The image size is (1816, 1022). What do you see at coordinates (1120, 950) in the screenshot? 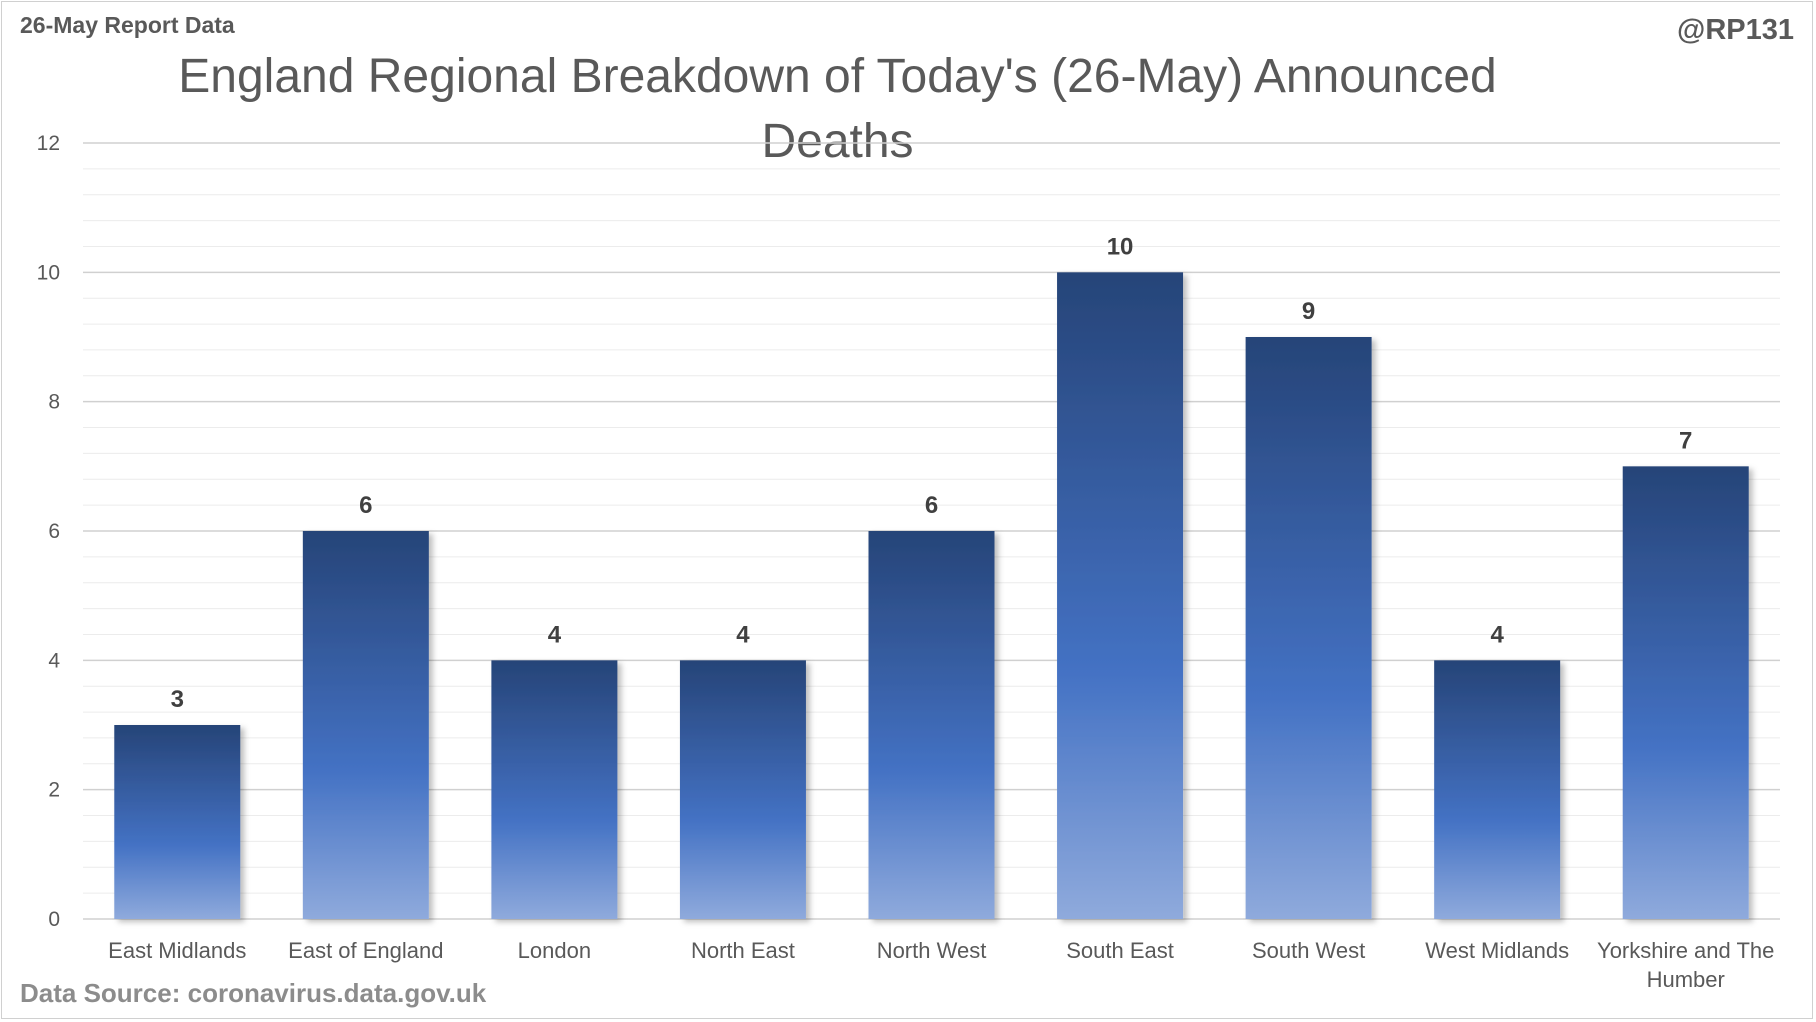
I see `category-label: South East` at bounding box center [1120, 950].